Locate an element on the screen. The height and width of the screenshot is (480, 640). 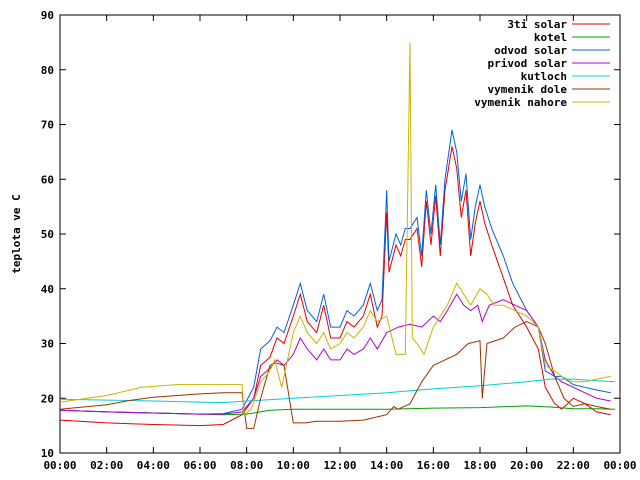
x-tick-label: 02:00 is located at coordinates (106, 465).